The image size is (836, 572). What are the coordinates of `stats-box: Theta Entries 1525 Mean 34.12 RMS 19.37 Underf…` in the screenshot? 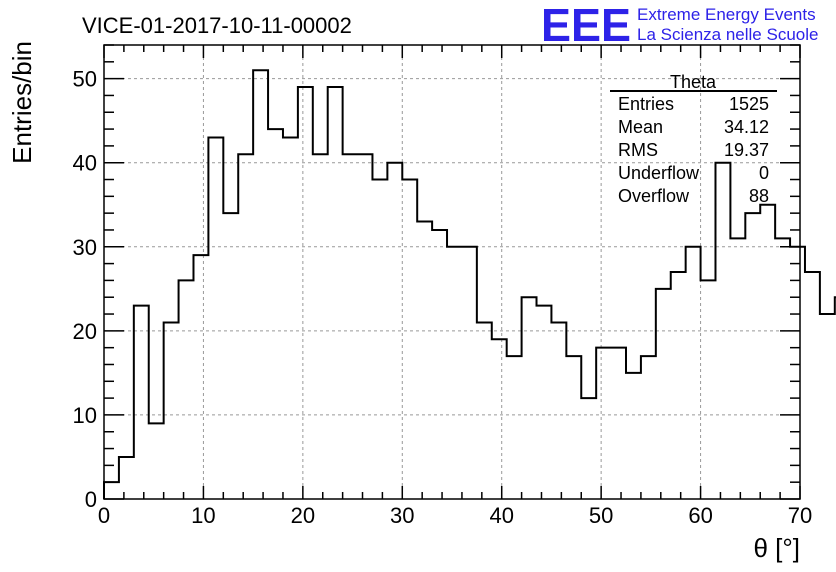 It's located at (693, 139).